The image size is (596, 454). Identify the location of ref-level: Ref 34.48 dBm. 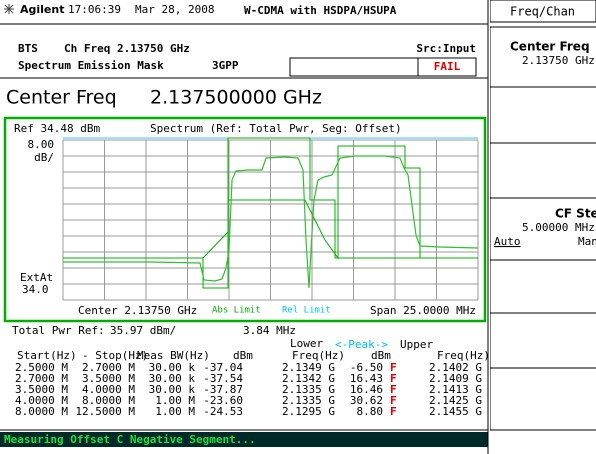
(57, 128).